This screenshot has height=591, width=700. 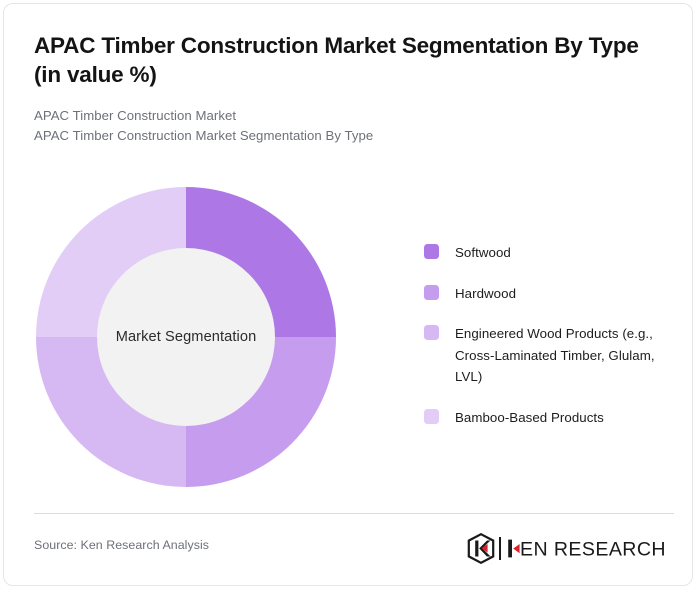 What do you see at coordinates (122, 545) in the screenshot?
I see `source-text: Source: Ken Research Analysis` at bounding box center [122, 545].